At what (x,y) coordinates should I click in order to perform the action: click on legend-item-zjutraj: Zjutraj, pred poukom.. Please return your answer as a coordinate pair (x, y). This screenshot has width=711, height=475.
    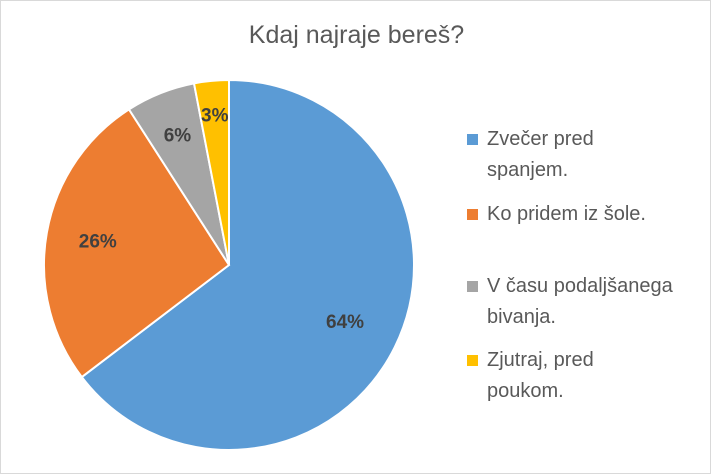
    Looking at the image, I should click on (587, 376).